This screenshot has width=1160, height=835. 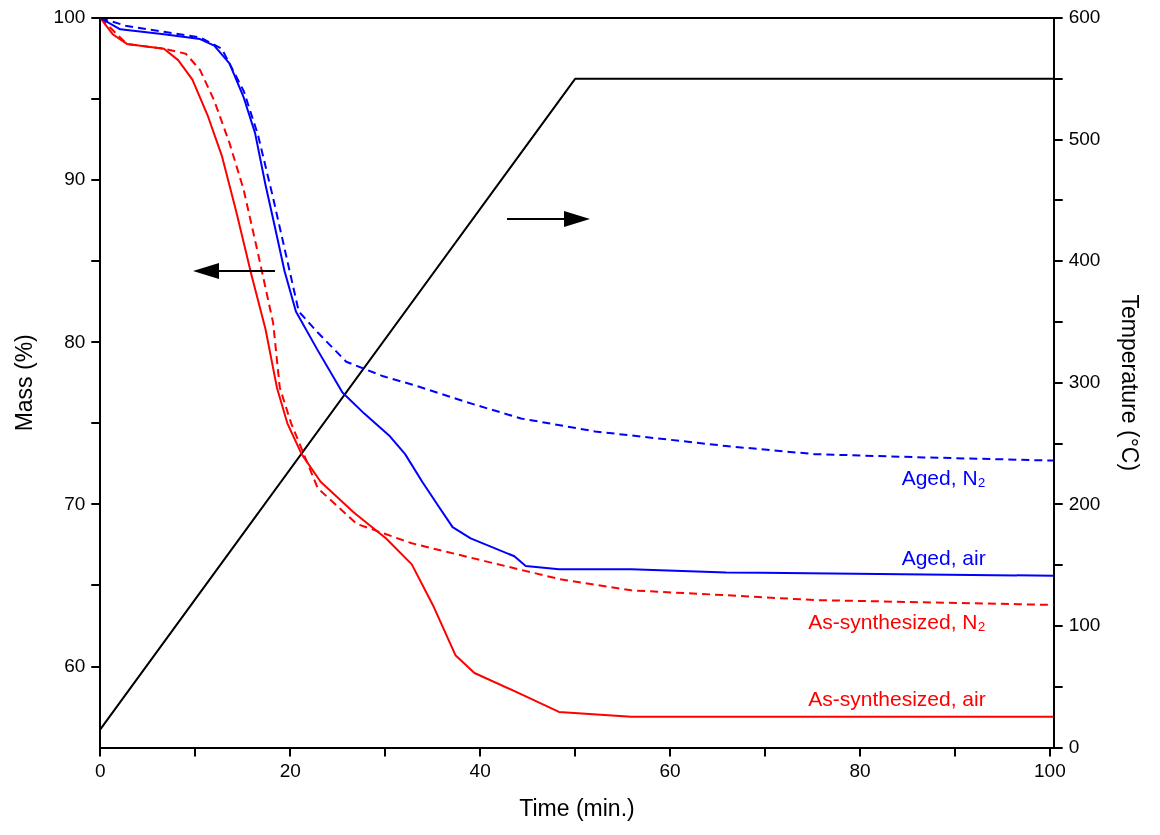 I want to click on x-tick-label: 20, so click(x=290, y=771).